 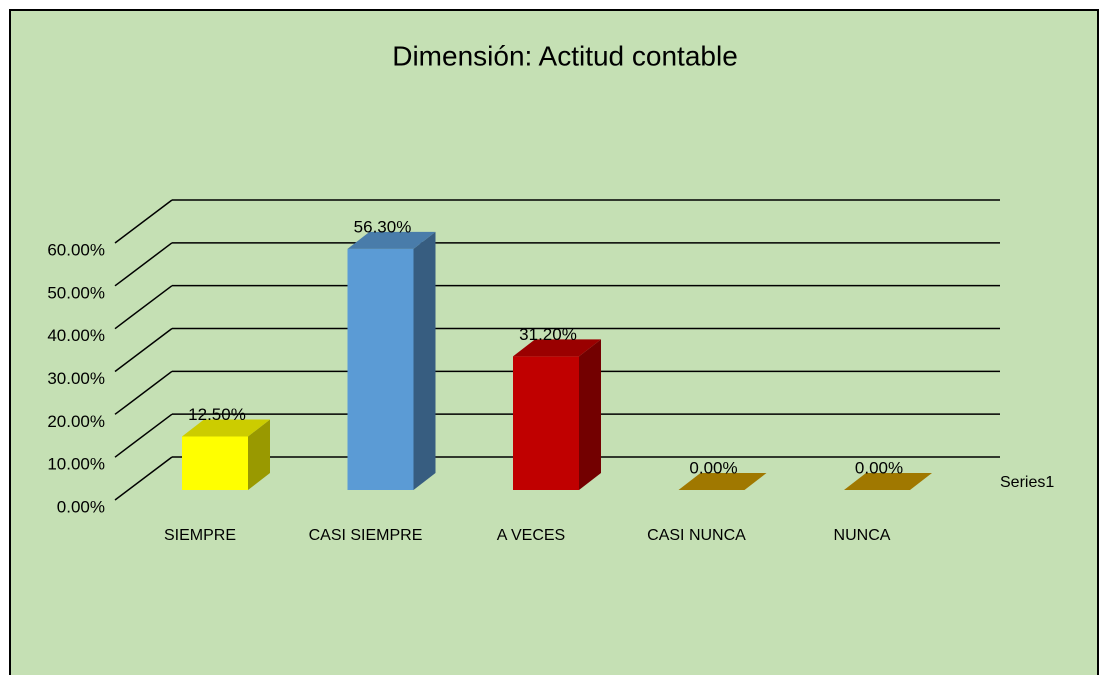 What do you see at coordinates (81, 506) in the screenshot?
I see `y-tick-label: 0.00%` at bounding box center [81, 506].